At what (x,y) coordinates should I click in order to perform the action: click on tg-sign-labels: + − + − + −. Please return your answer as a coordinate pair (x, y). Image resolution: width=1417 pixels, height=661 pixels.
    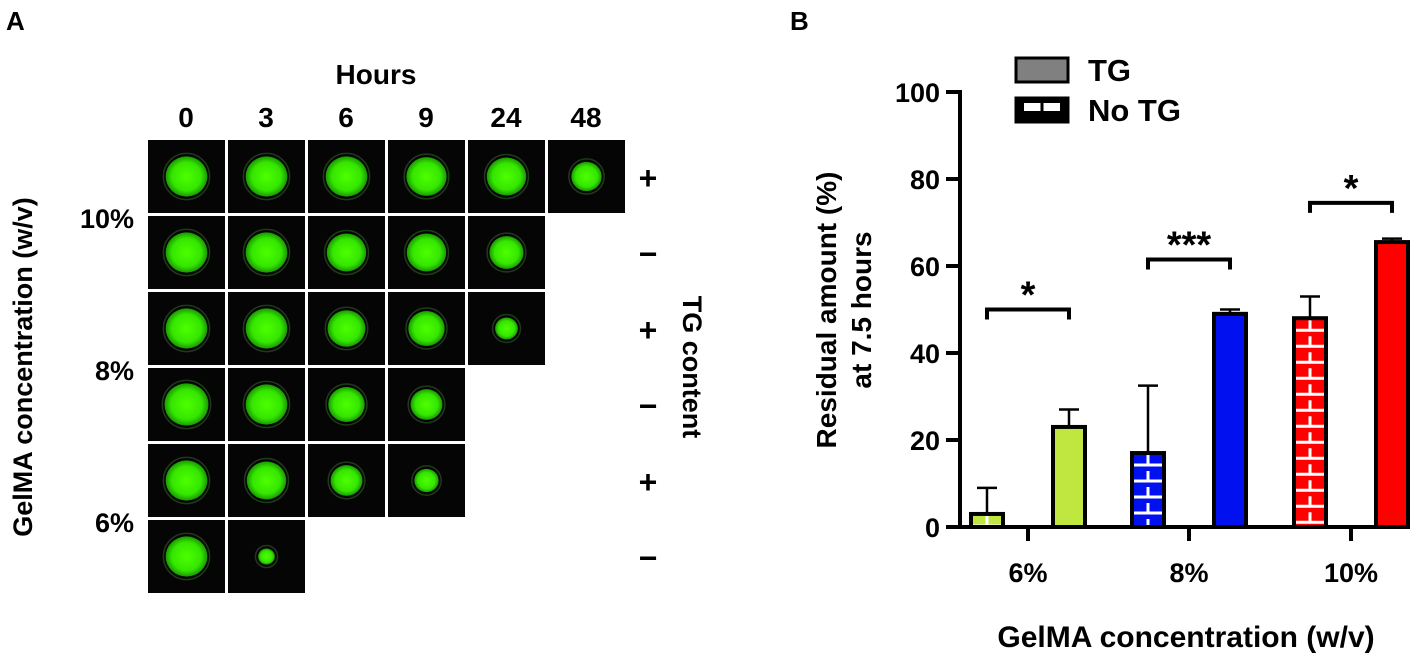
    Looking at the image, I should click on (648, 368).